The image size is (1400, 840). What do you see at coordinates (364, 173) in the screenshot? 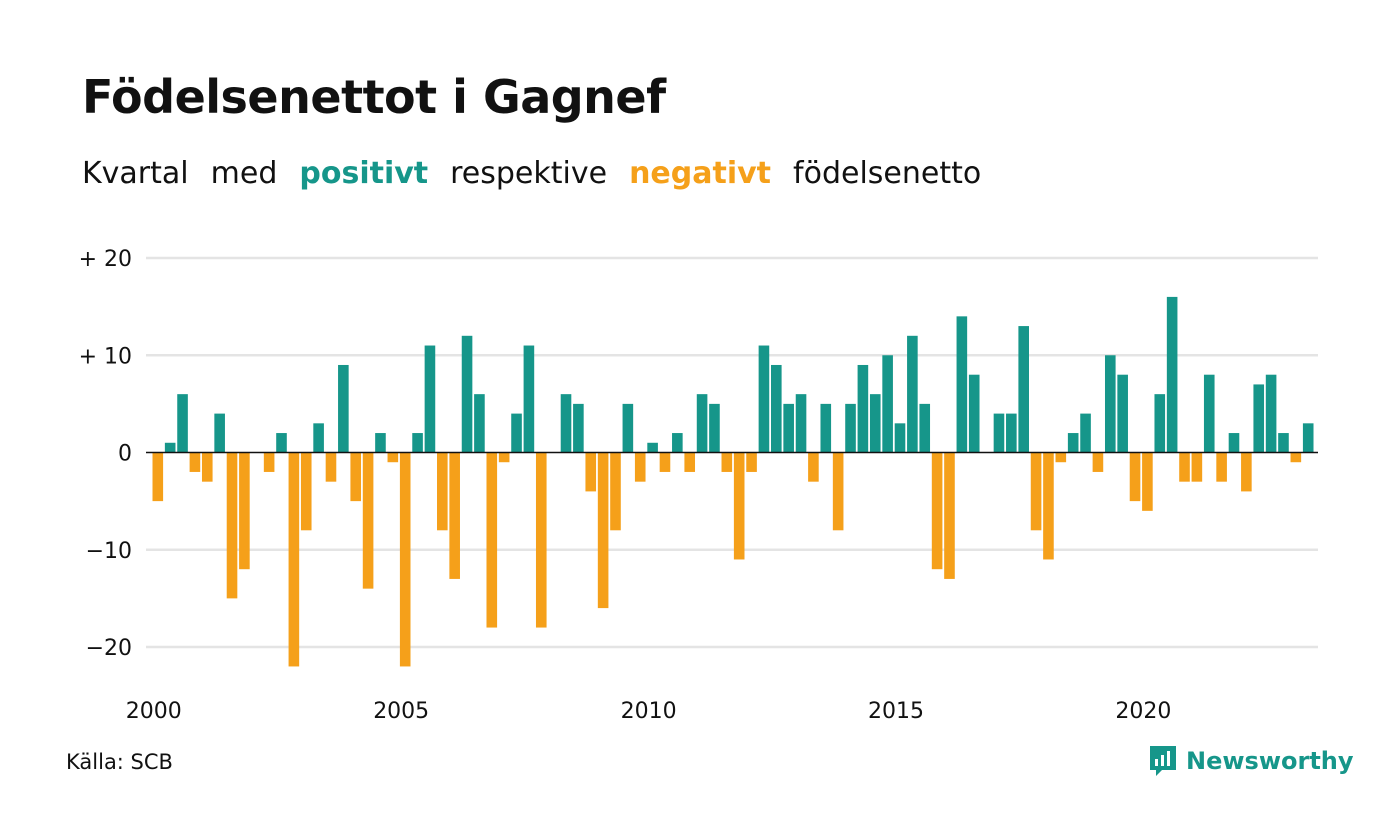
I see `subtitle-positive-label: positivt` at bounding box center [364, 173].